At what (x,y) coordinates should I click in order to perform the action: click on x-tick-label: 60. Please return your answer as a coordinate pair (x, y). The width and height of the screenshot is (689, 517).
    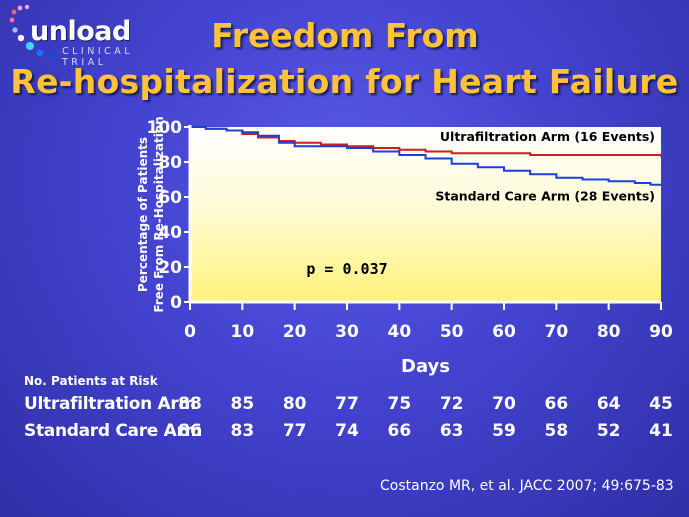
    Looking at the image, I should click on (504, 332).